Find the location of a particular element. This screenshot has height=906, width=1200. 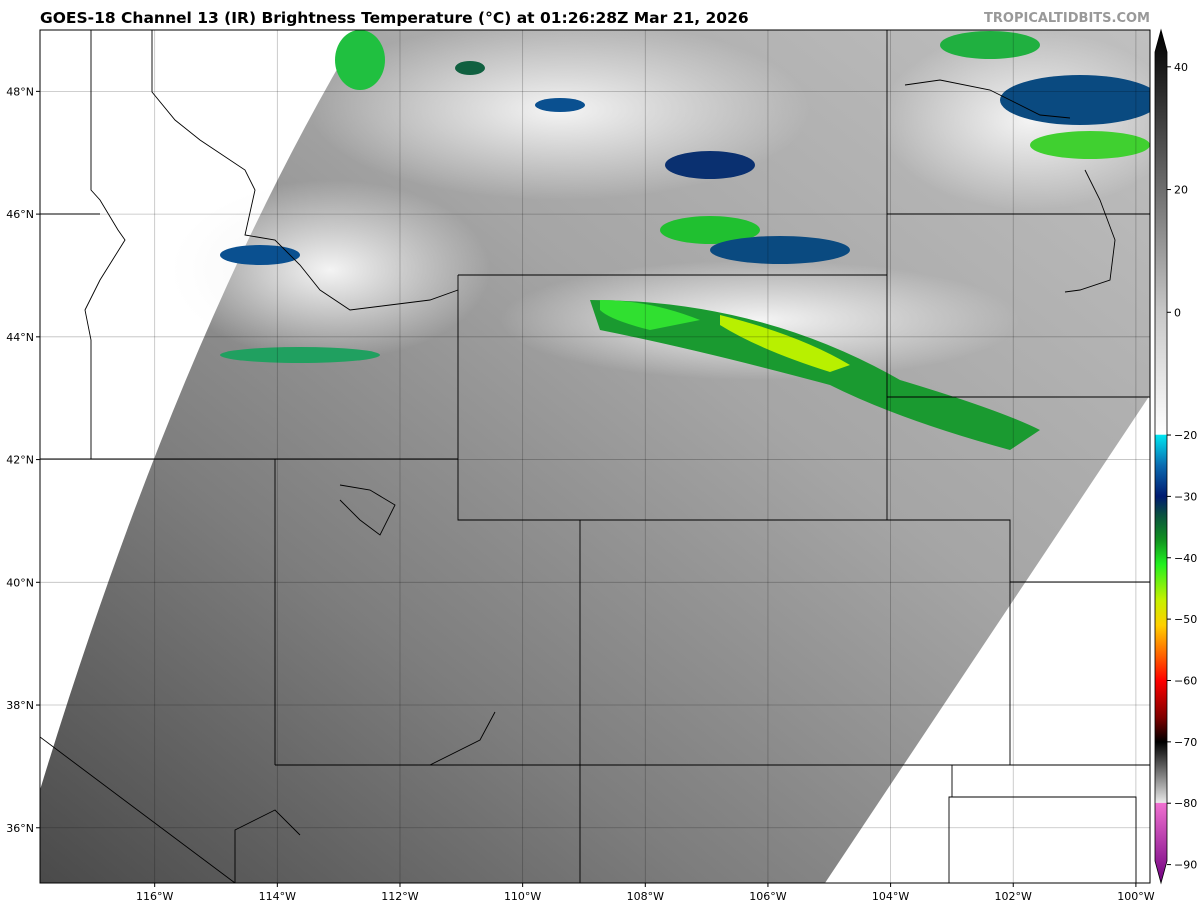

colorbar-tick-label: 0 is located at coordinates (1177, 312).